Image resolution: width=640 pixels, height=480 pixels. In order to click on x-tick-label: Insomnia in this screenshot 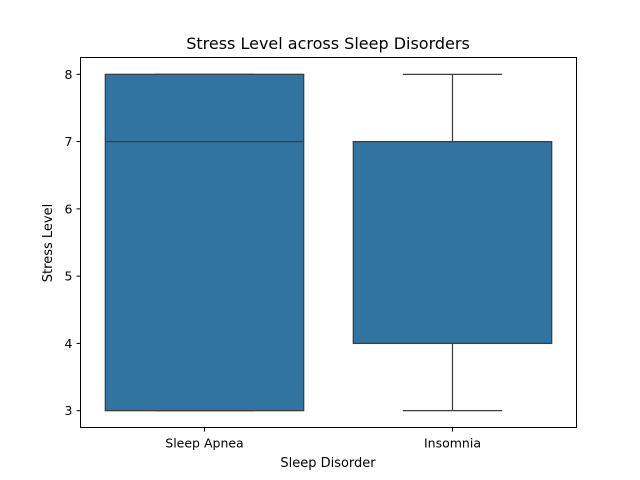, I will do `click(452, 443)`.